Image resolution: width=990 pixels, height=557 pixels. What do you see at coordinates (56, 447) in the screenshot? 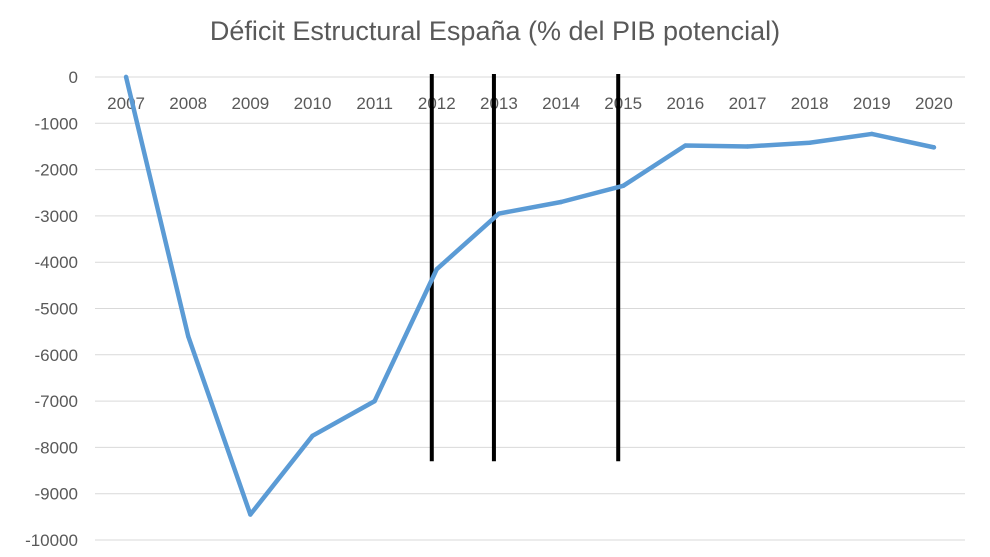
I see `y-tick-label: -8000` at bounding box center [56, 447].